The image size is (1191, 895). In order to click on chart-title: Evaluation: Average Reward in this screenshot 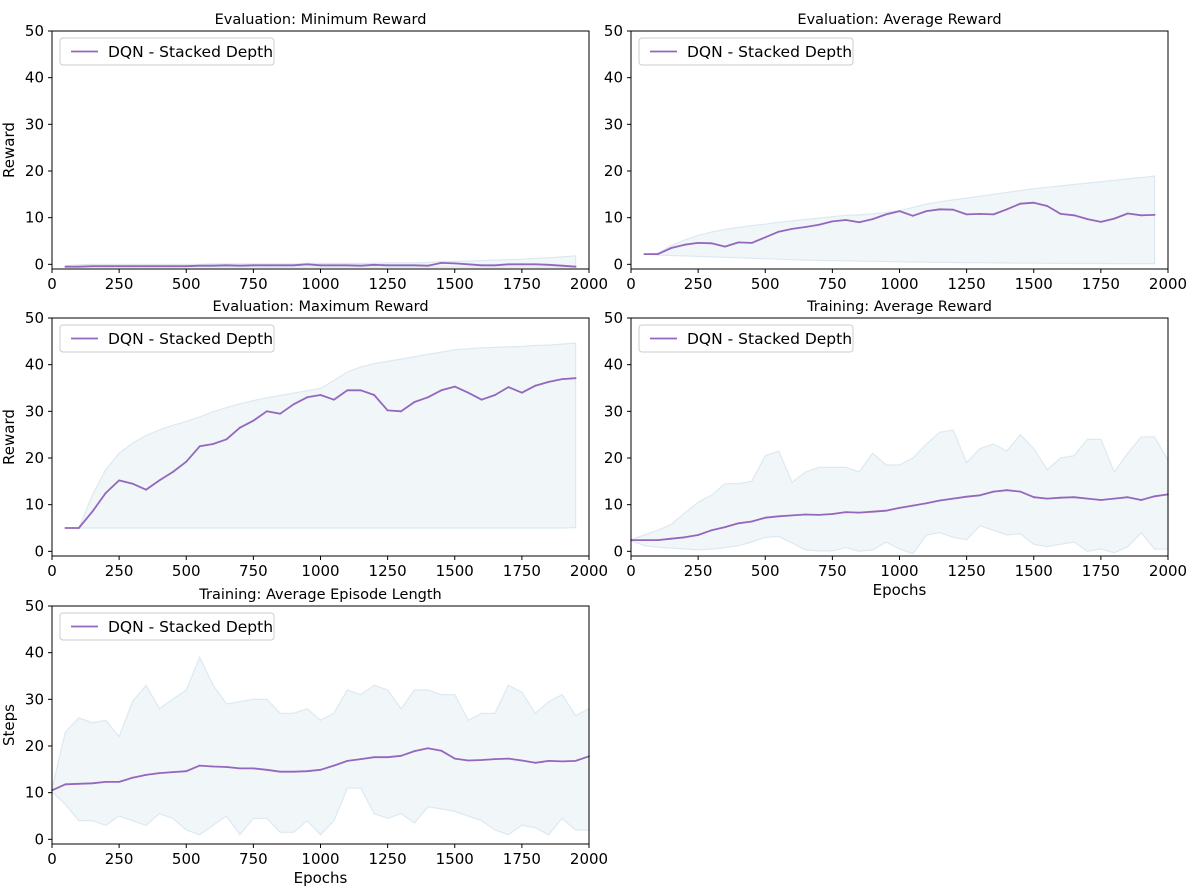, I will do `click(899, 20)`.